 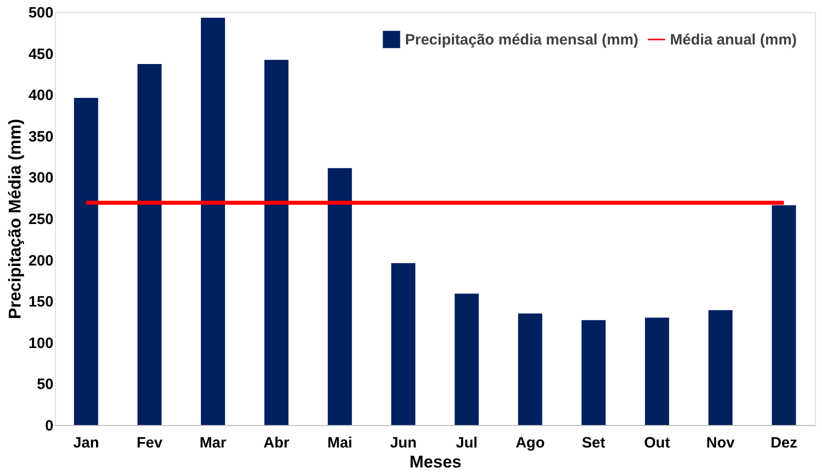 What do you see at coordinates (41, 302) in the screenshot?
I see `y-tick-label: 150` at bounding box center [41, 302].